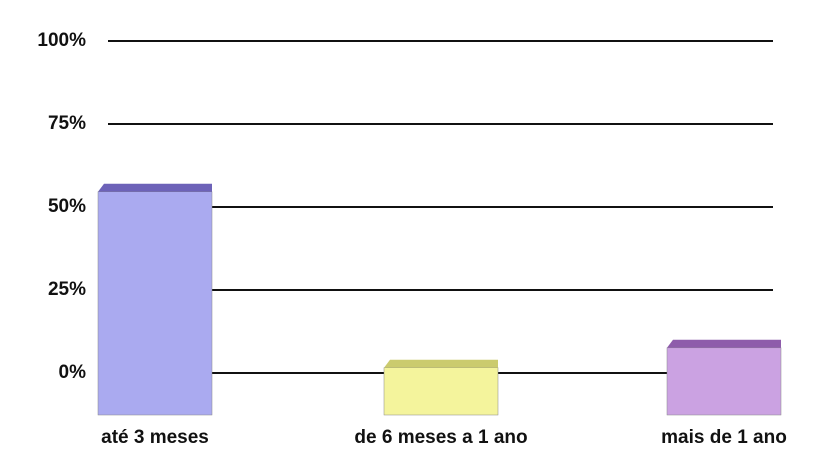 This screenshot has width=819, height=450. I want to click on x-tick-label: mais de 1 ano, so click(724, 437).